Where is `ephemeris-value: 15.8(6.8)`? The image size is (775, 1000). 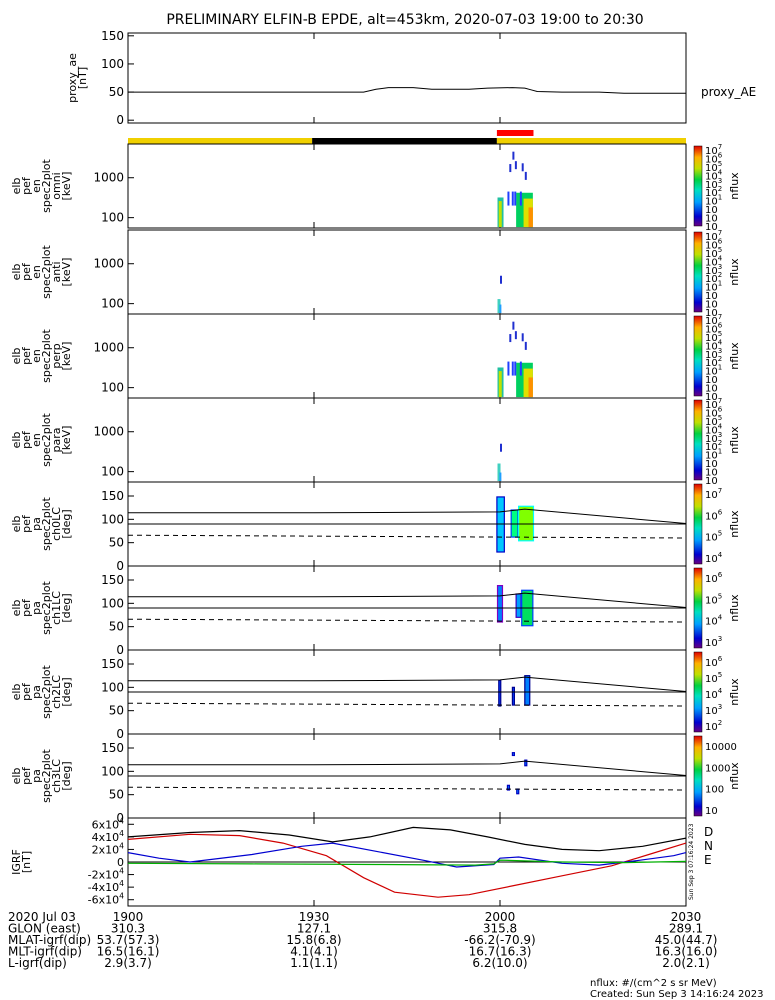
ephemeris-value: 15.8(6.8) is located at coordinates (313, 940).